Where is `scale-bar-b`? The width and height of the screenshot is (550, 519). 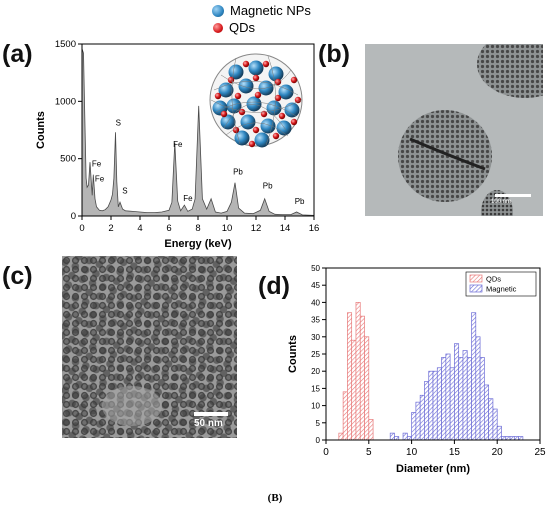
scale-bar-b is located at coordinates (513, 195).